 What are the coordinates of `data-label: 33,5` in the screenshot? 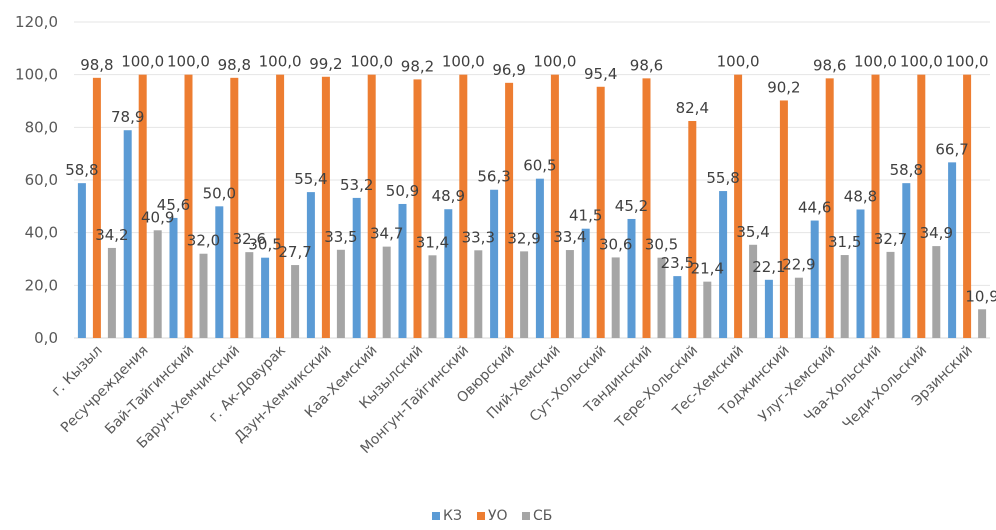 It's located at (340, 237).